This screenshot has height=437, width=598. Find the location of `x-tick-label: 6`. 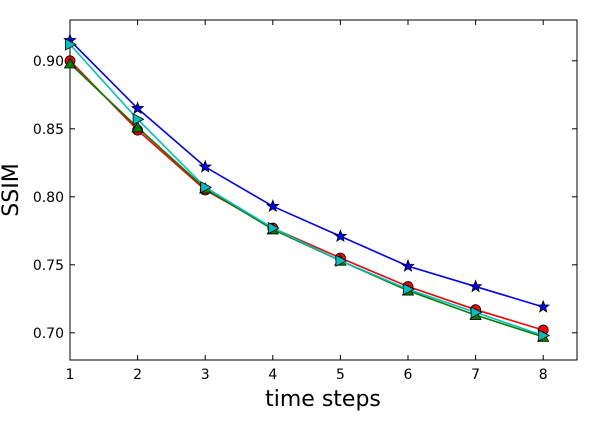

x-tick-label: 6 is located at coordinates (408, 375).